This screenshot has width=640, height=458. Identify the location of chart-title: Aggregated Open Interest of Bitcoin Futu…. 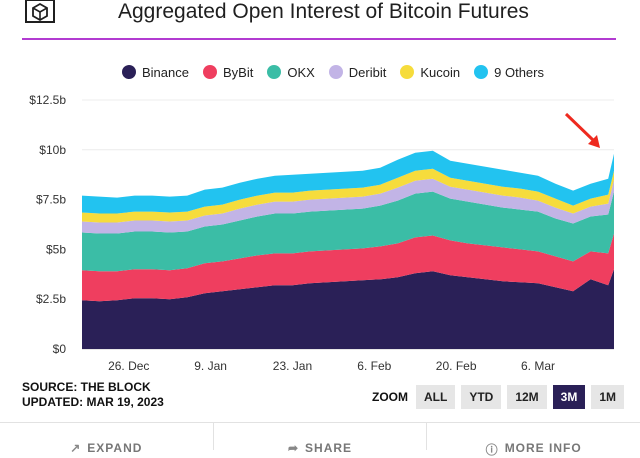
(323, 11).